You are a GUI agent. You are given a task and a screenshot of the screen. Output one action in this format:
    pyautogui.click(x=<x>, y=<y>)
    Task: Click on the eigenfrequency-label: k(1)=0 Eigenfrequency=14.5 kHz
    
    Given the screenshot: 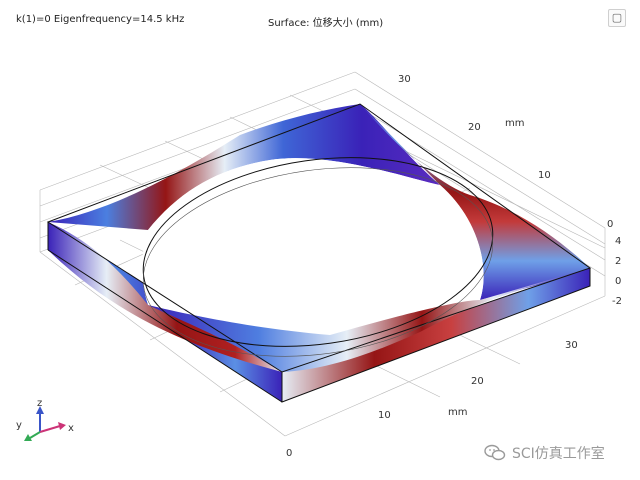 What is the action you would take?
    pyautogui.click(x=100, y=19)
    